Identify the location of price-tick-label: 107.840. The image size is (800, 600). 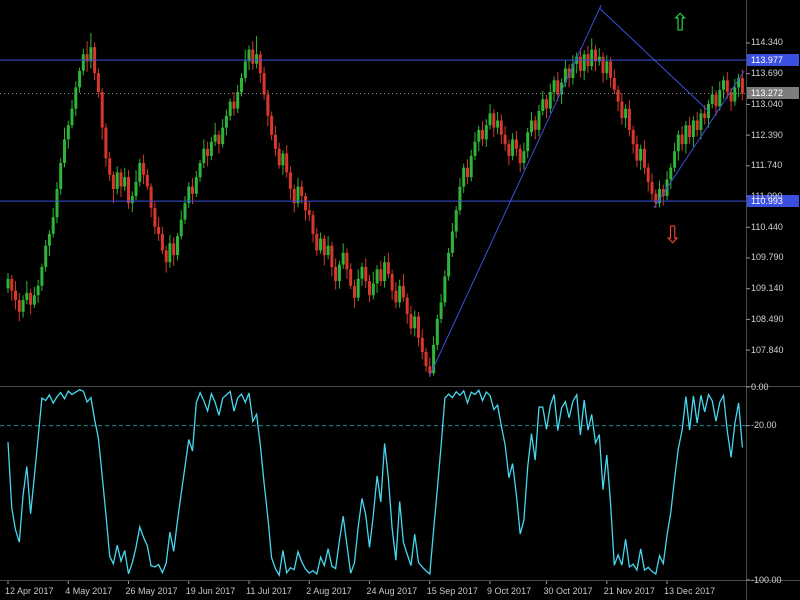
(767, 349).